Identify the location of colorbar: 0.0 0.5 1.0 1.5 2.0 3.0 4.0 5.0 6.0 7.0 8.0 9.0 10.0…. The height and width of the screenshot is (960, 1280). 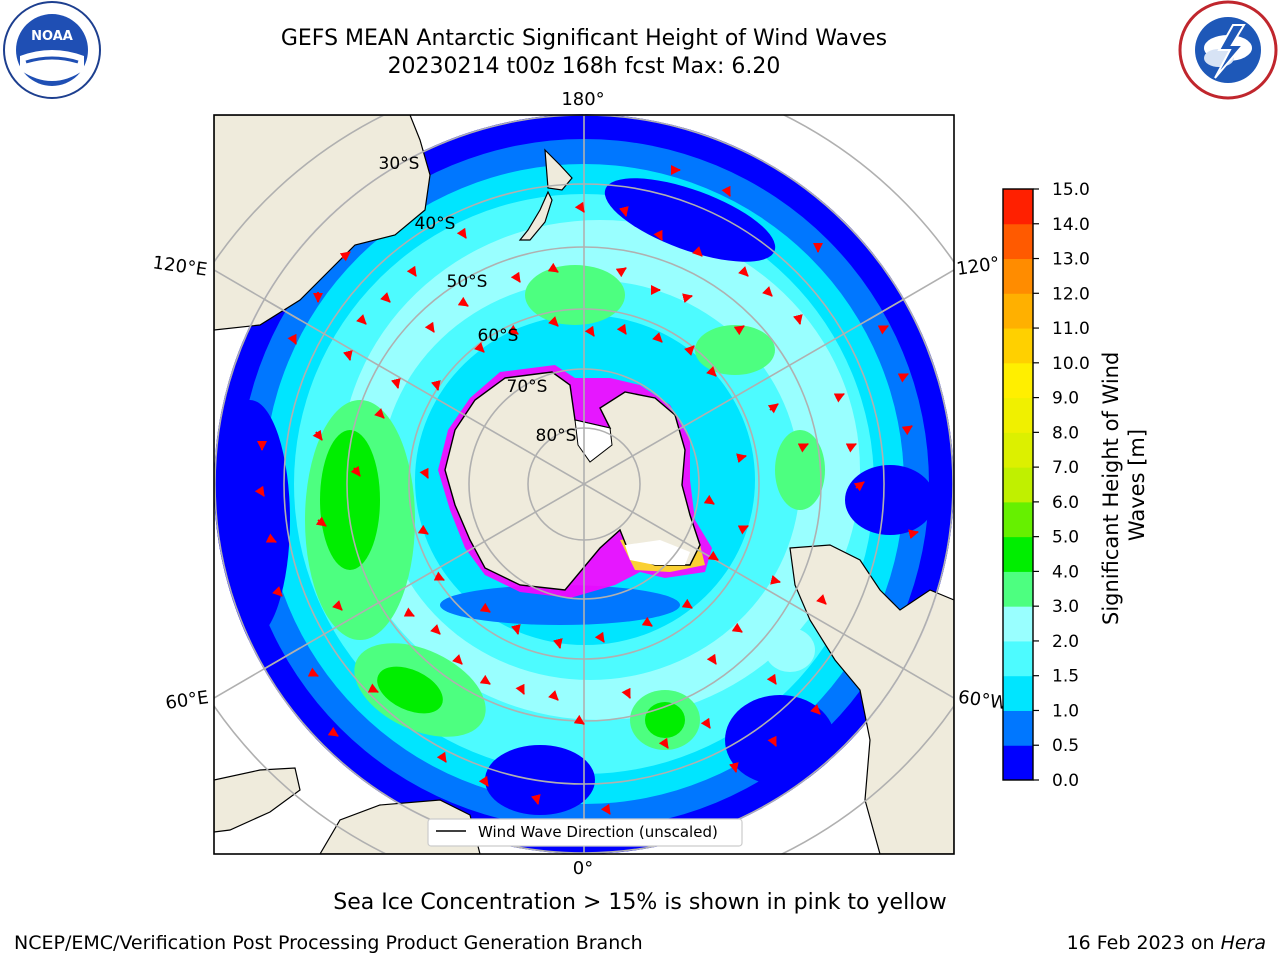
(1075, 485).